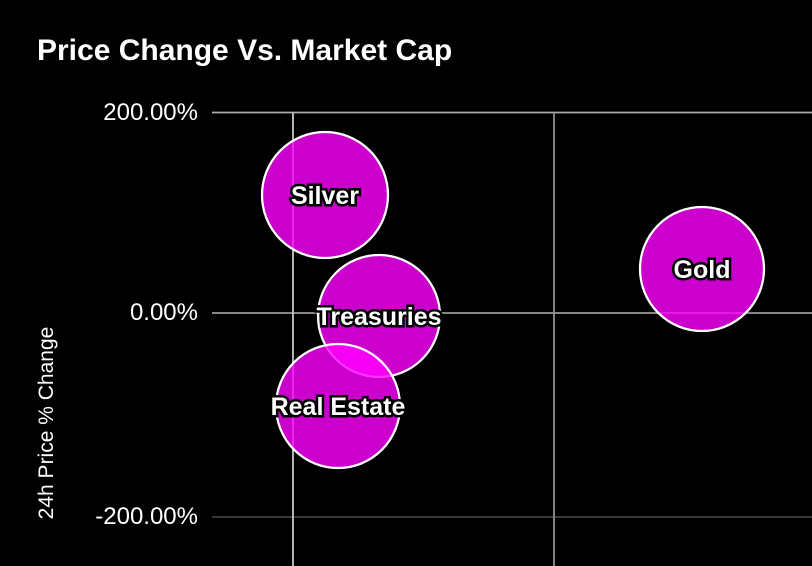  I want to click on chart-title: Price Change Vs. Market Cap, so click(245, 50).